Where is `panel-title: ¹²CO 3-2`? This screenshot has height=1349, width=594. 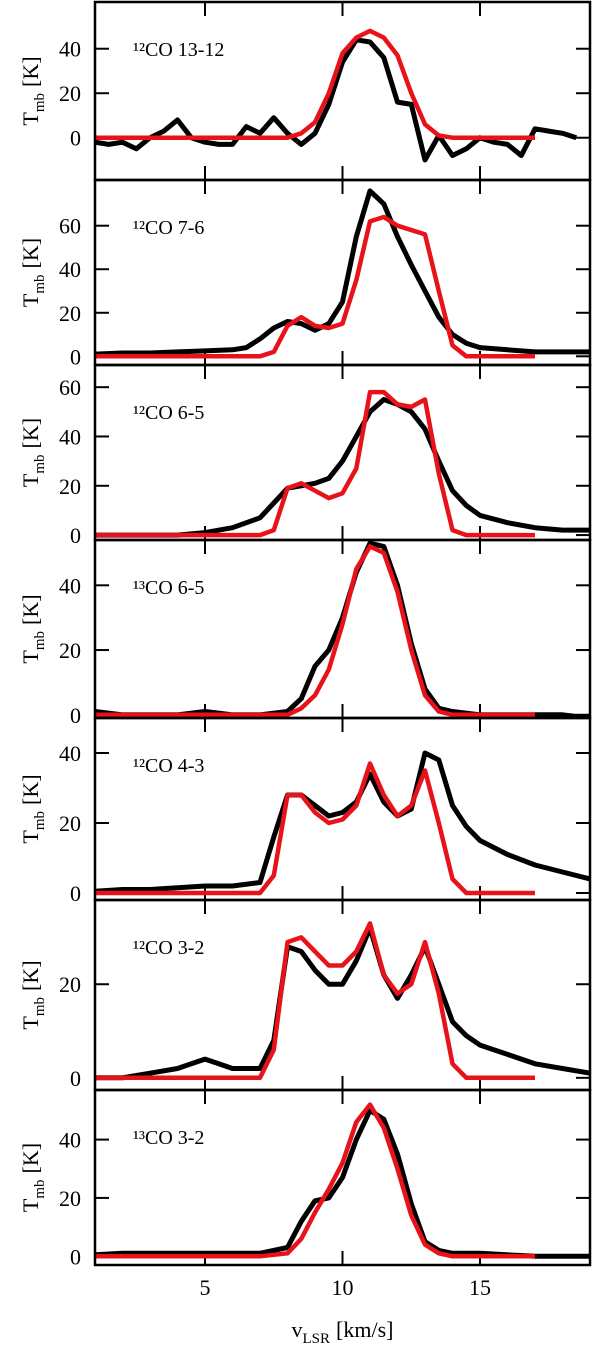
panel-title: ¹²CO 3-2 is located at coordinates (168, 948).